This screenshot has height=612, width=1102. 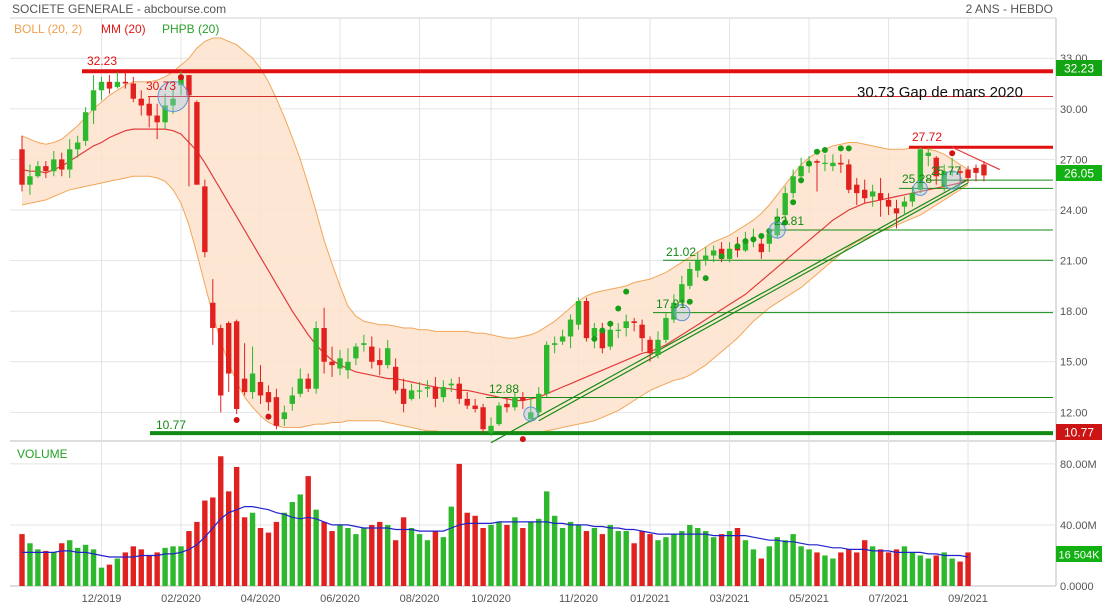 I want to click on volume-tick-label: 80.00M, so click(x=1078, y=465).